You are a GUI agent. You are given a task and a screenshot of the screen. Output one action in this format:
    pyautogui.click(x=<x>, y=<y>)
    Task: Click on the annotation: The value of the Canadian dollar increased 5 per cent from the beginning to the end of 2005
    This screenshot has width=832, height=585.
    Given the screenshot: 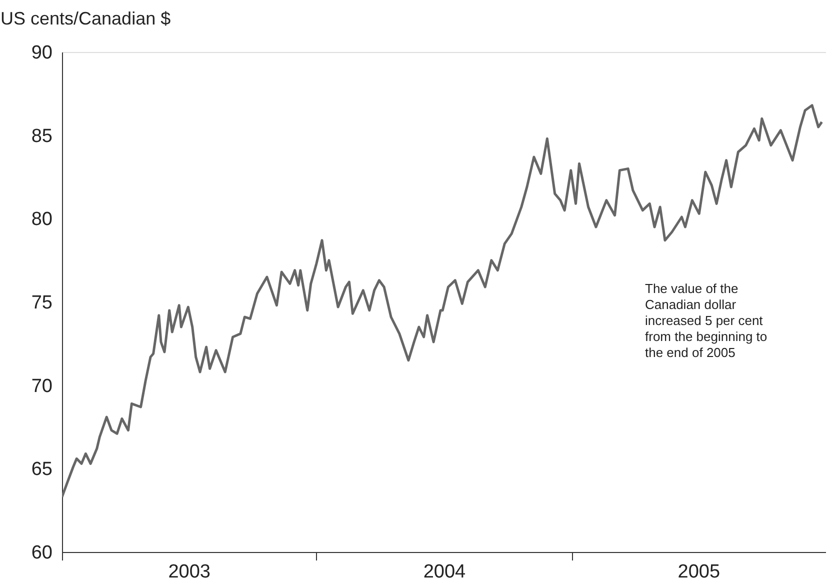 What is the action you would take?
    pyautogui.click(x=706, y=320)
    